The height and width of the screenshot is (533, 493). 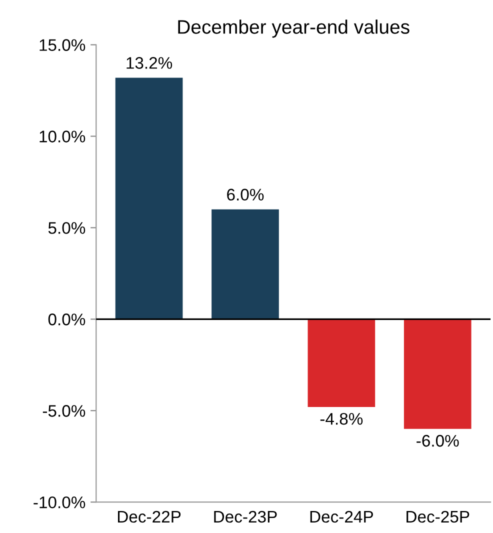 What do you see at coordinates (438, 516) in the screenshot?
I see `x-tick-label: Dec-25P` at bounding box center [438, 516].